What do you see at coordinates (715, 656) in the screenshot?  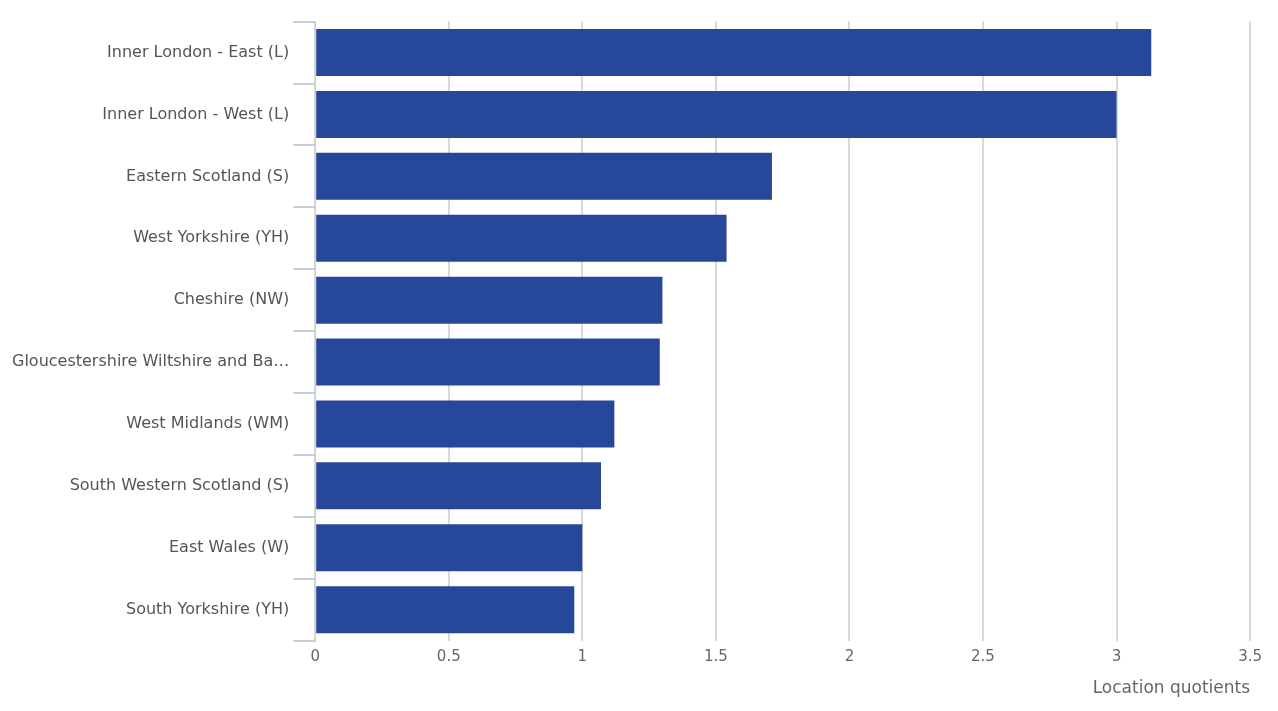 I see `x-tick-label: 1.5` at bounding box center [715, 656].